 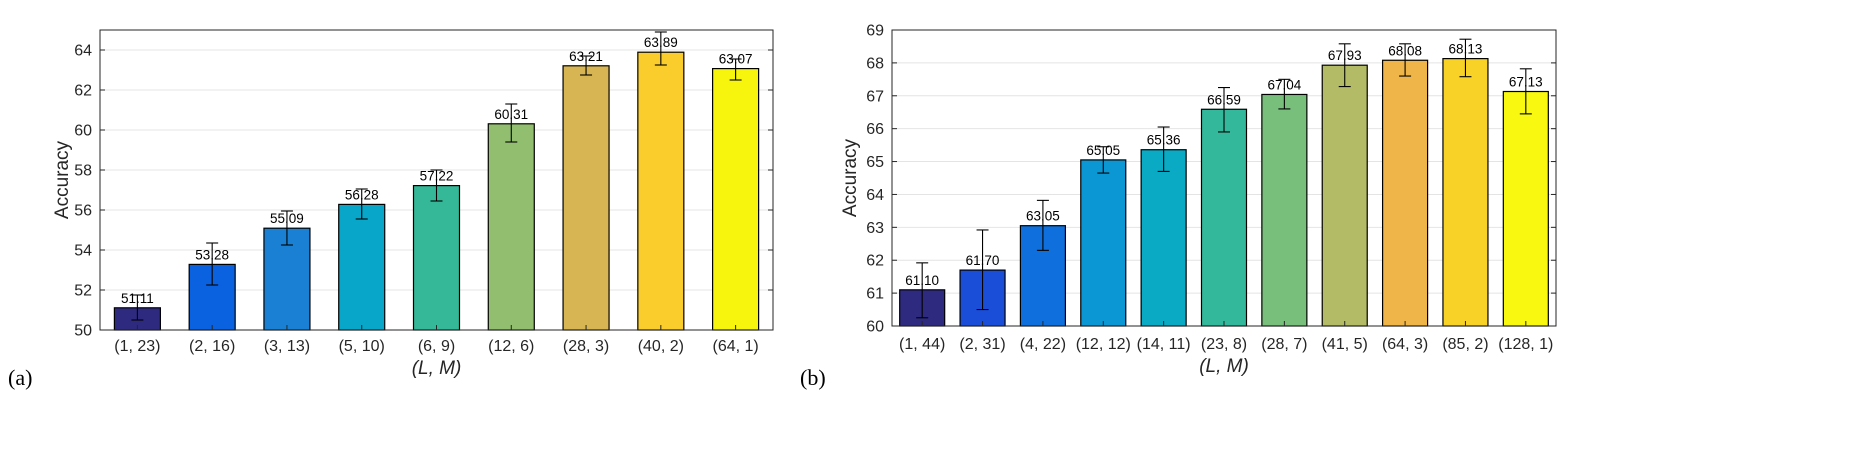 What do you see at coordinates (1224, 99) in the screenshot?
I see `data-label: 66.59` at bounding box center [1224, 99].